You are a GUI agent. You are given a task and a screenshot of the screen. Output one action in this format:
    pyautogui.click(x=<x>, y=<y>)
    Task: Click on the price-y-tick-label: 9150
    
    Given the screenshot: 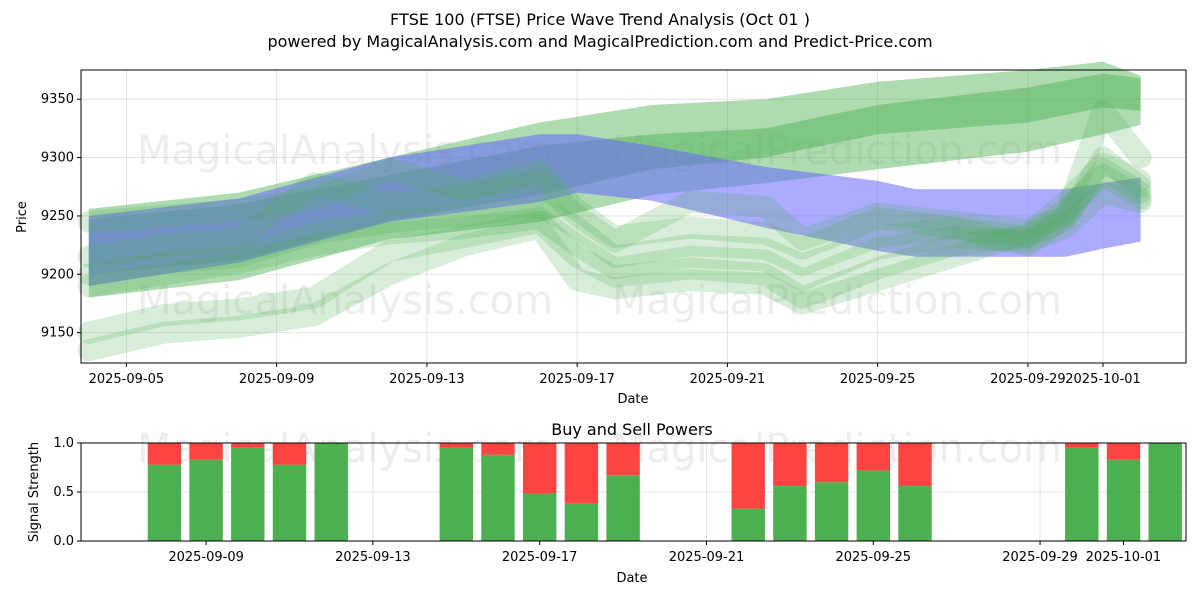 What is the action you would take?
    pyautogui.click(x=57, y=333)
    